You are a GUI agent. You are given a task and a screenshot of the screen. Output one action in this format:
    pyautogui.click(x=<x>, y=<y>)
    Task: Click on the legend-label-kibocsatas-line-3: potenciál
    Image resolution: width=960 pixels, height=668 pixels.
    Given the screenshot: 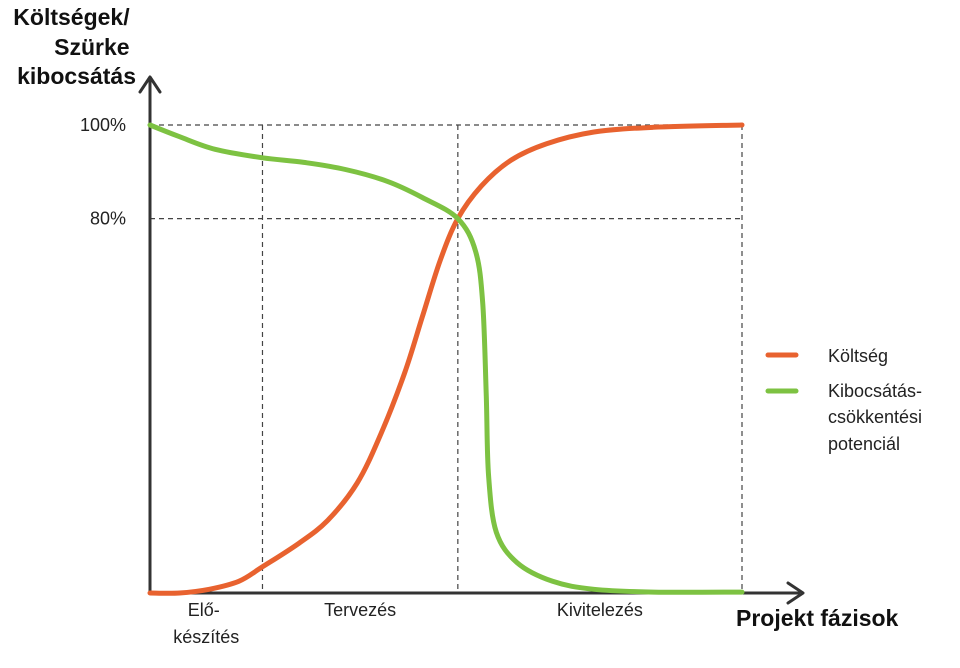 What is the action you would take?
    pyautogui.click(x=864, y=444)
    